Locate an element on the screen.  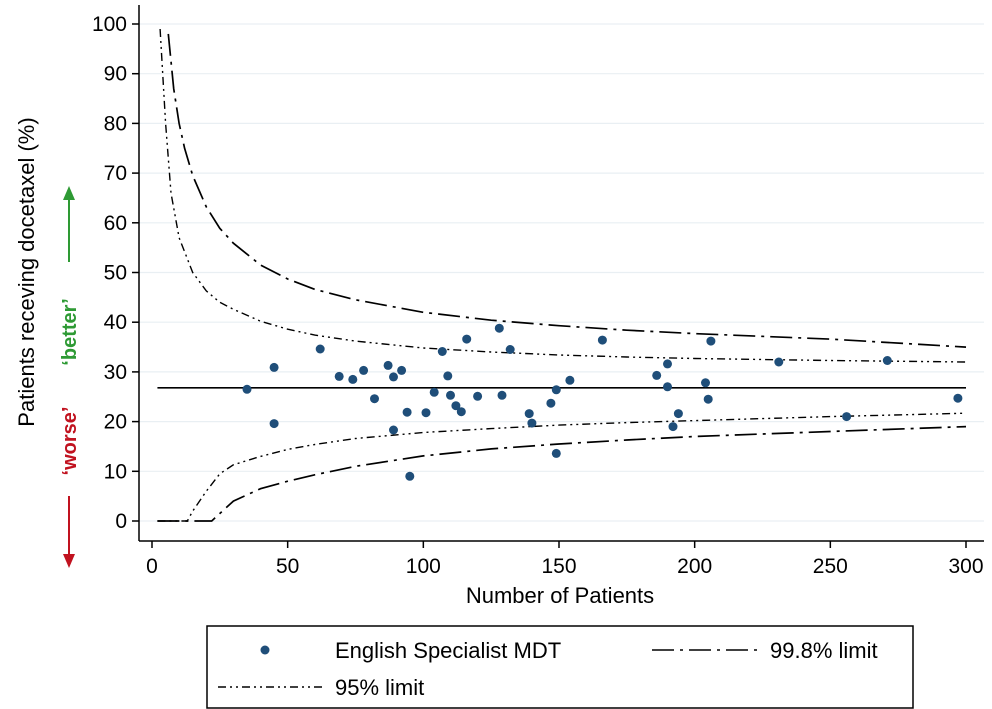
y-tick-label: 60 is located at coordinates (115, 223).